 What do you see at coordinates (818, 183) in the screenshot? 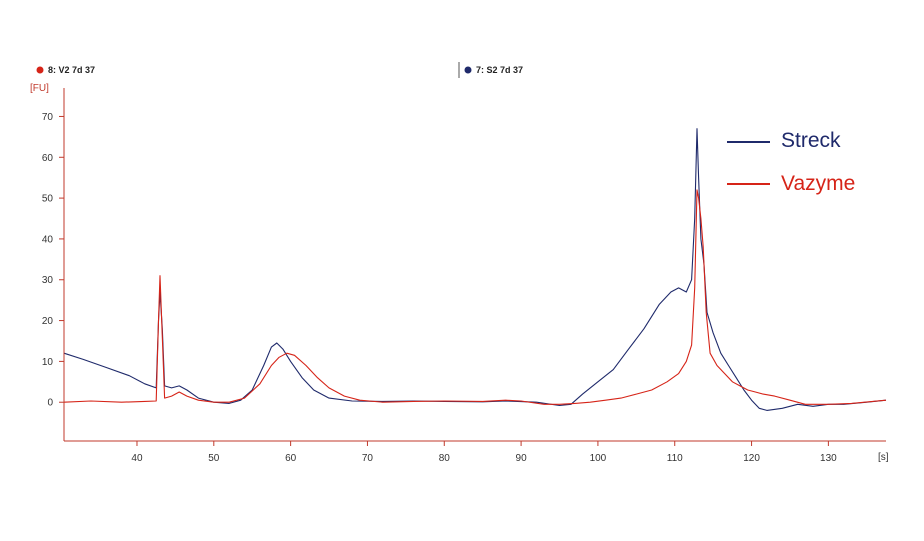
I see `legend-label-vazyme: Vazyme` at bounding box center [818, 183].